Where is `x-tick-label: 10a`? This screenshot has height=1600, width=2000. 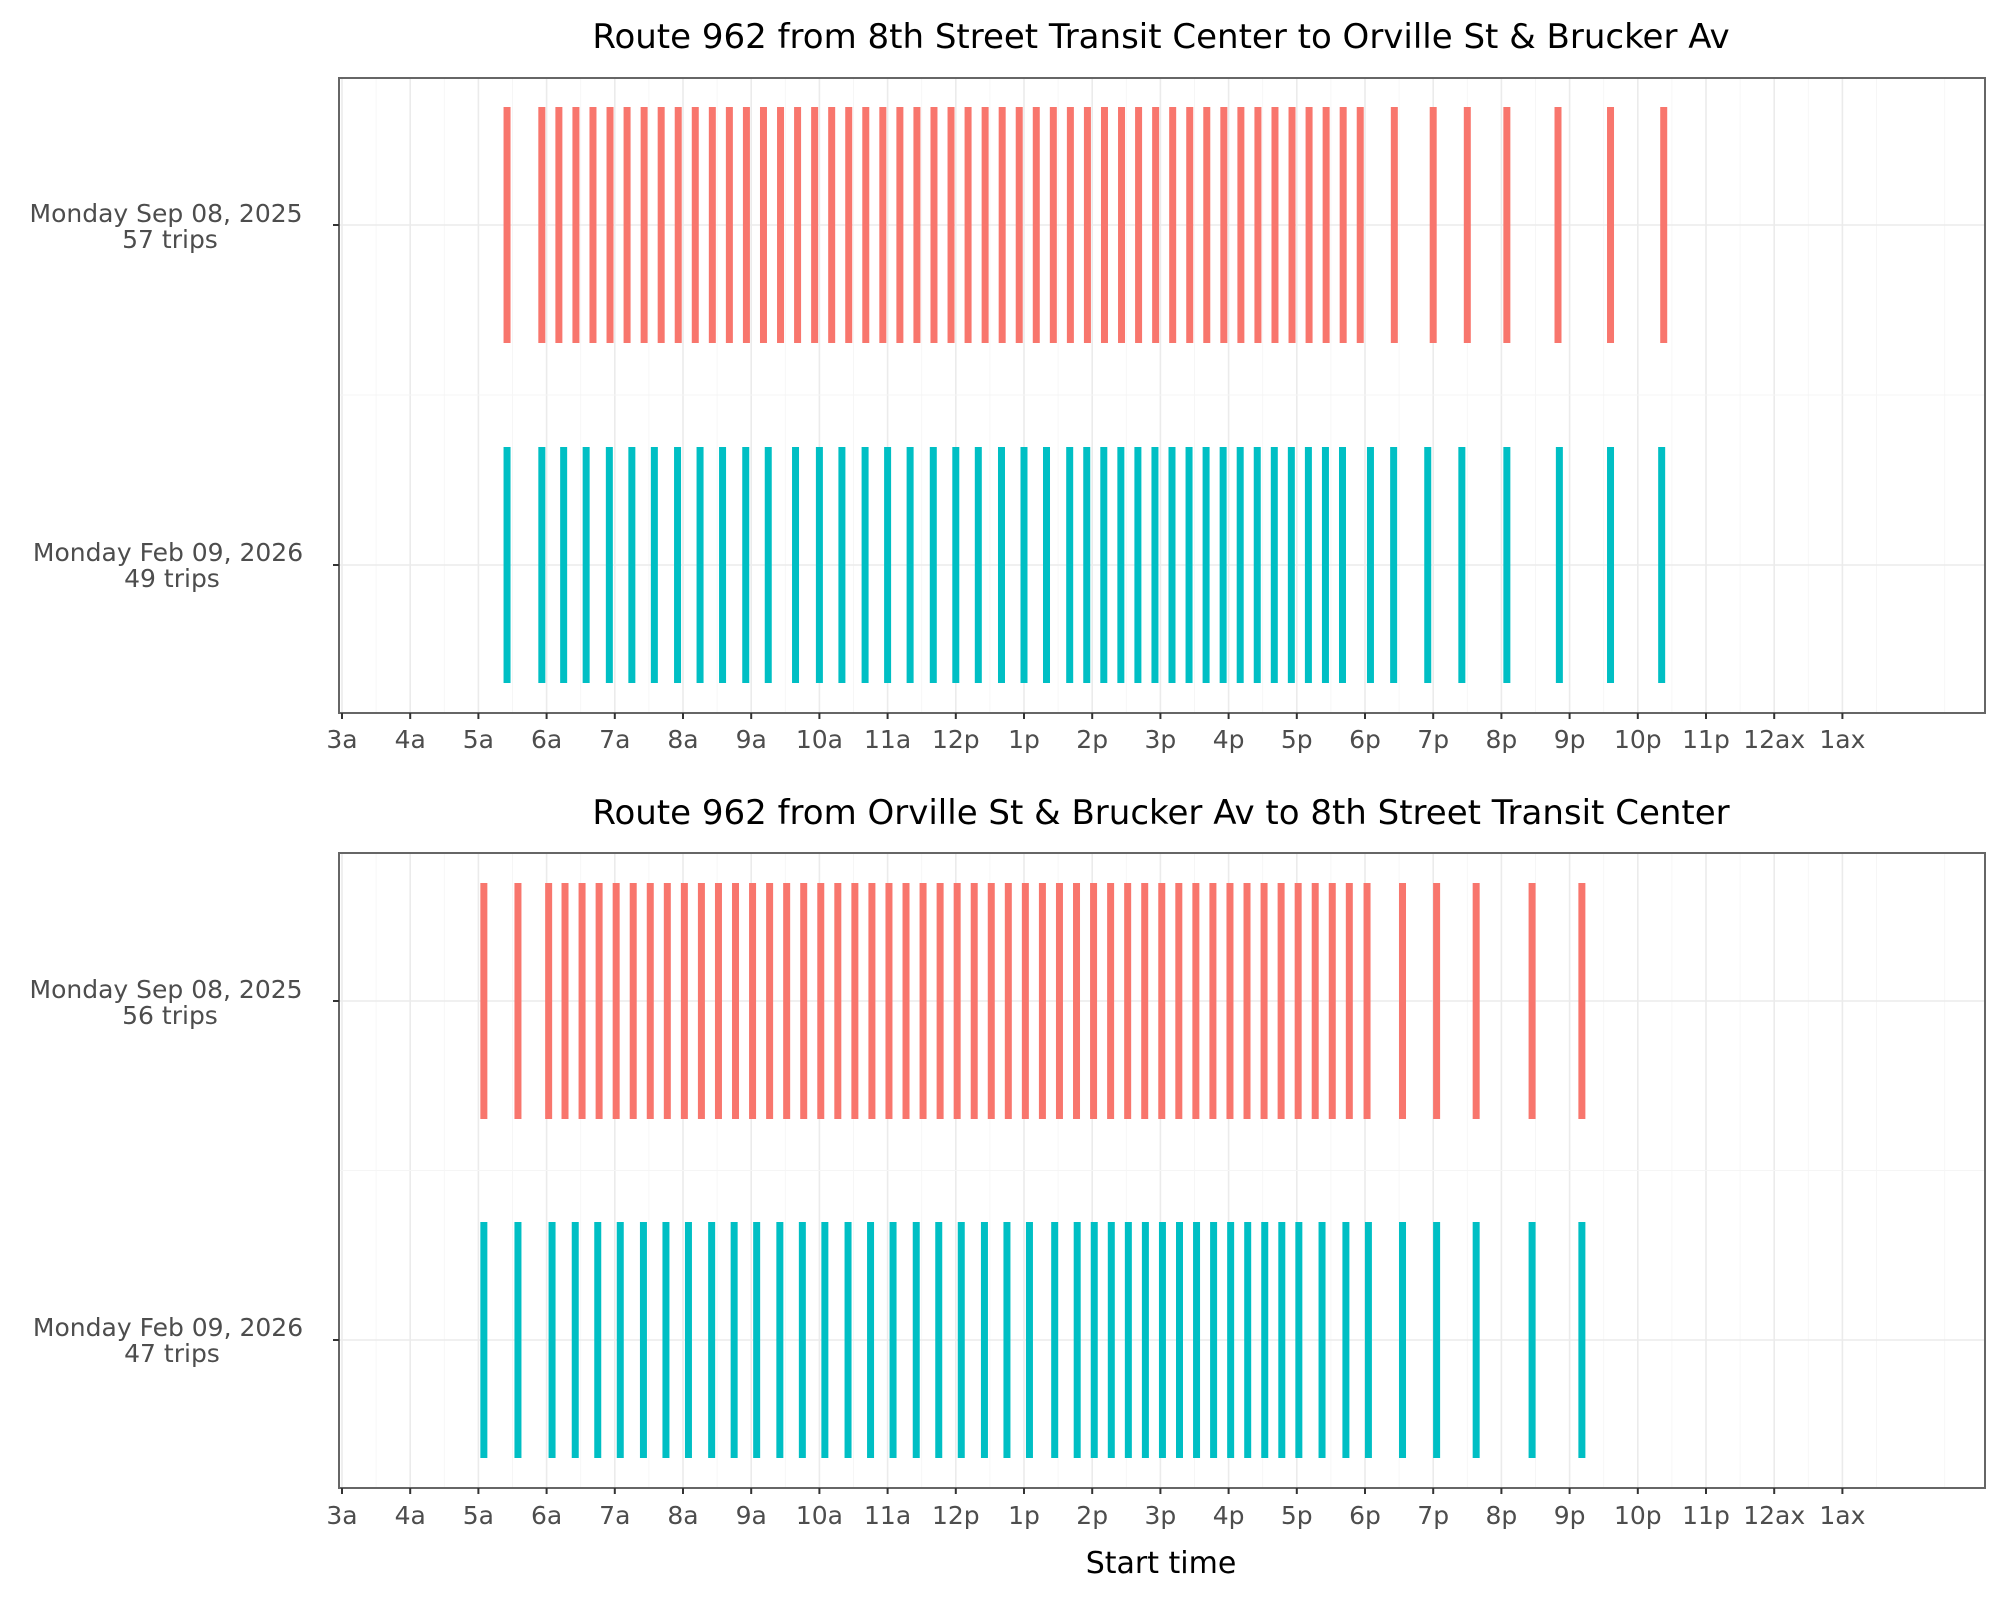
x-tick-label: 10a is located at coordinates (819, 739).